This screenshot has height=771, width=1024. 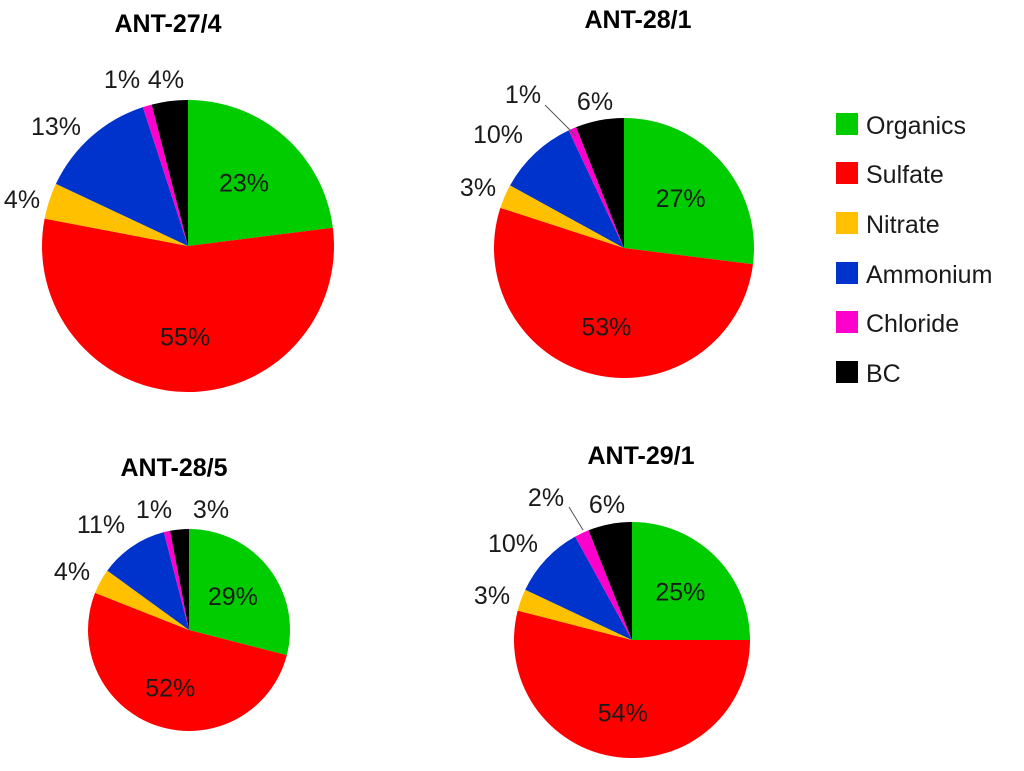 I want to click on legend-swatch-chloride, so click(x=847, y=322).